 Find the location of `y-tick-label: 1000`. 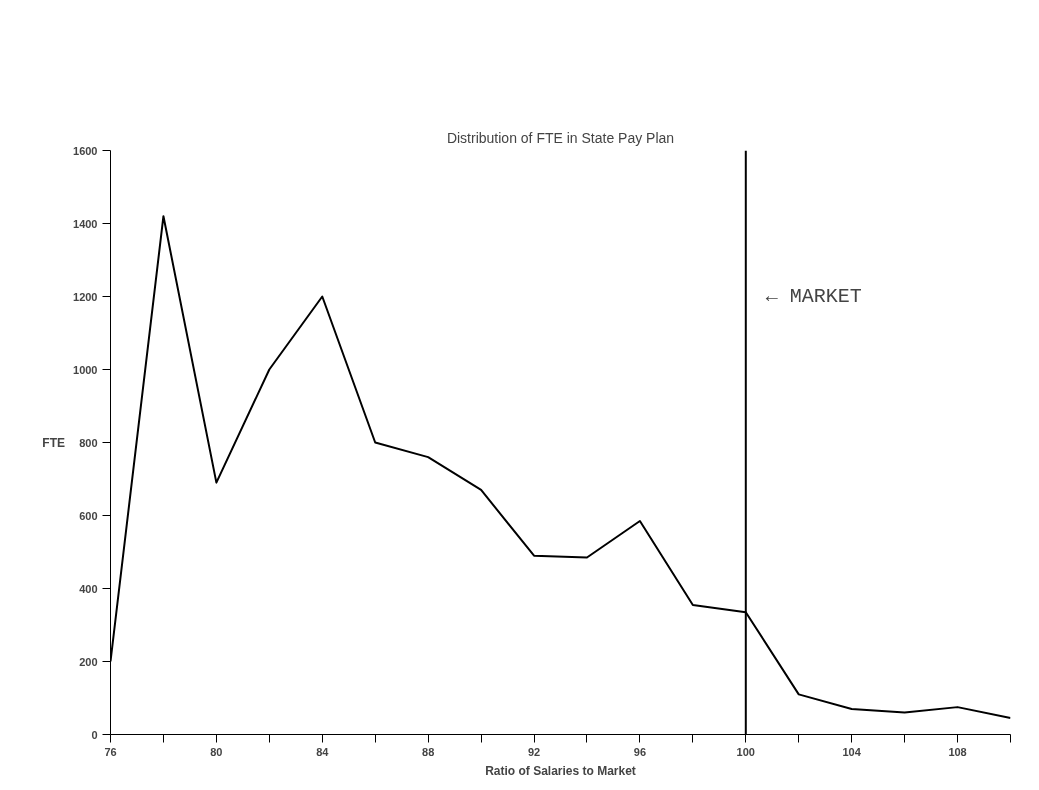

y-tick-label: 1000 is located at coordinates (85, 369).